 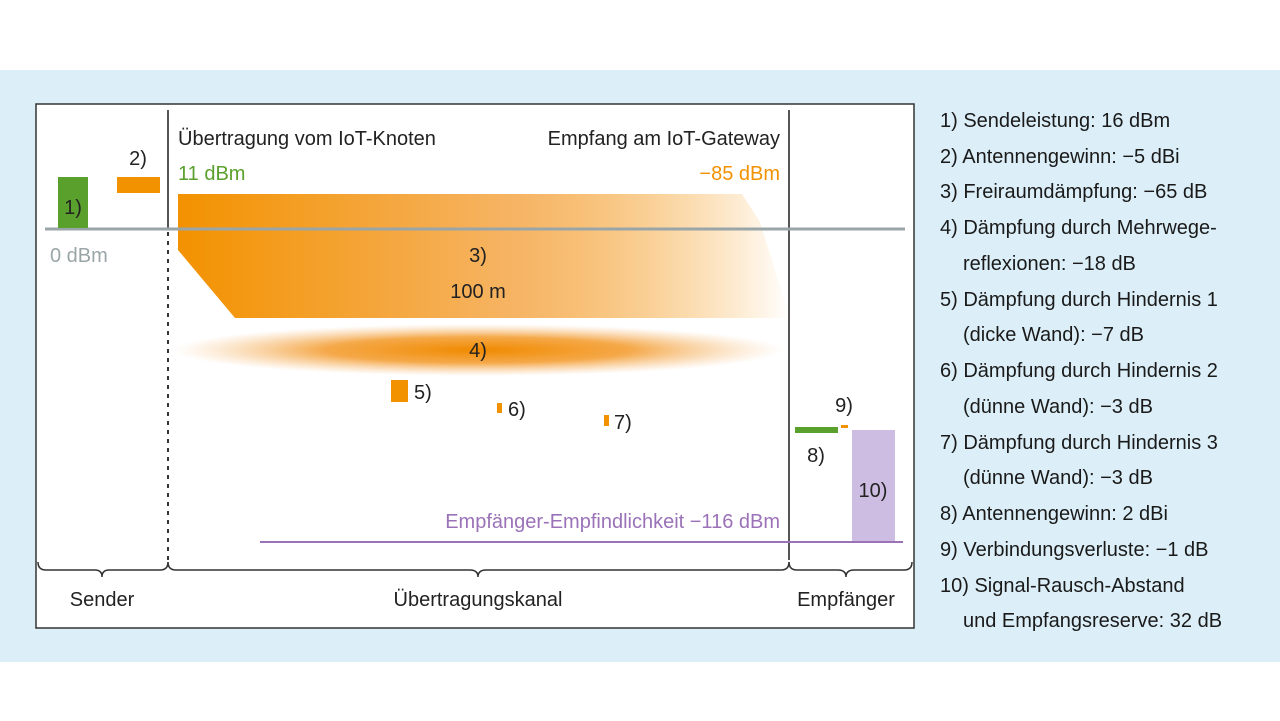 I want to click on antenna-gain-rx-bar, so click(x=816, y=430).